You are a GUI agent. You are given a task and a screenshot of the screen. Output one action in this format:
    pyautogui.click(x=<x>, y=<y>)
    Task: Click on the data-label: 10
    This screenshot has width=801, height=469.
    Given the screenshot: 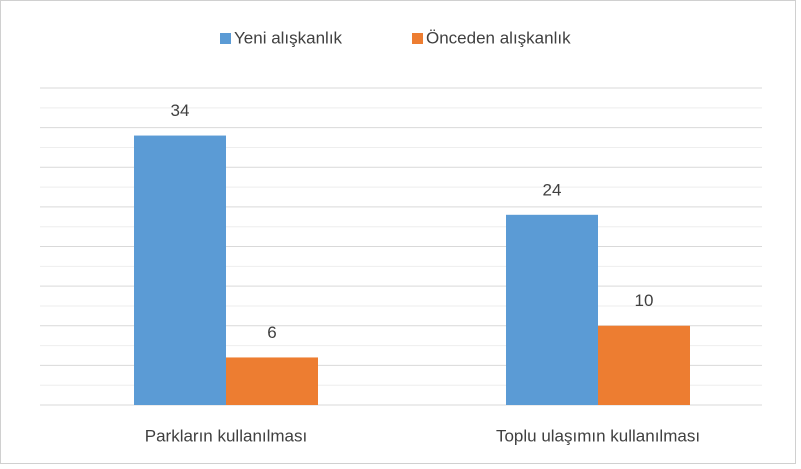 What is the action you would take?
    pyautogui.click(x=644, y=300)
    